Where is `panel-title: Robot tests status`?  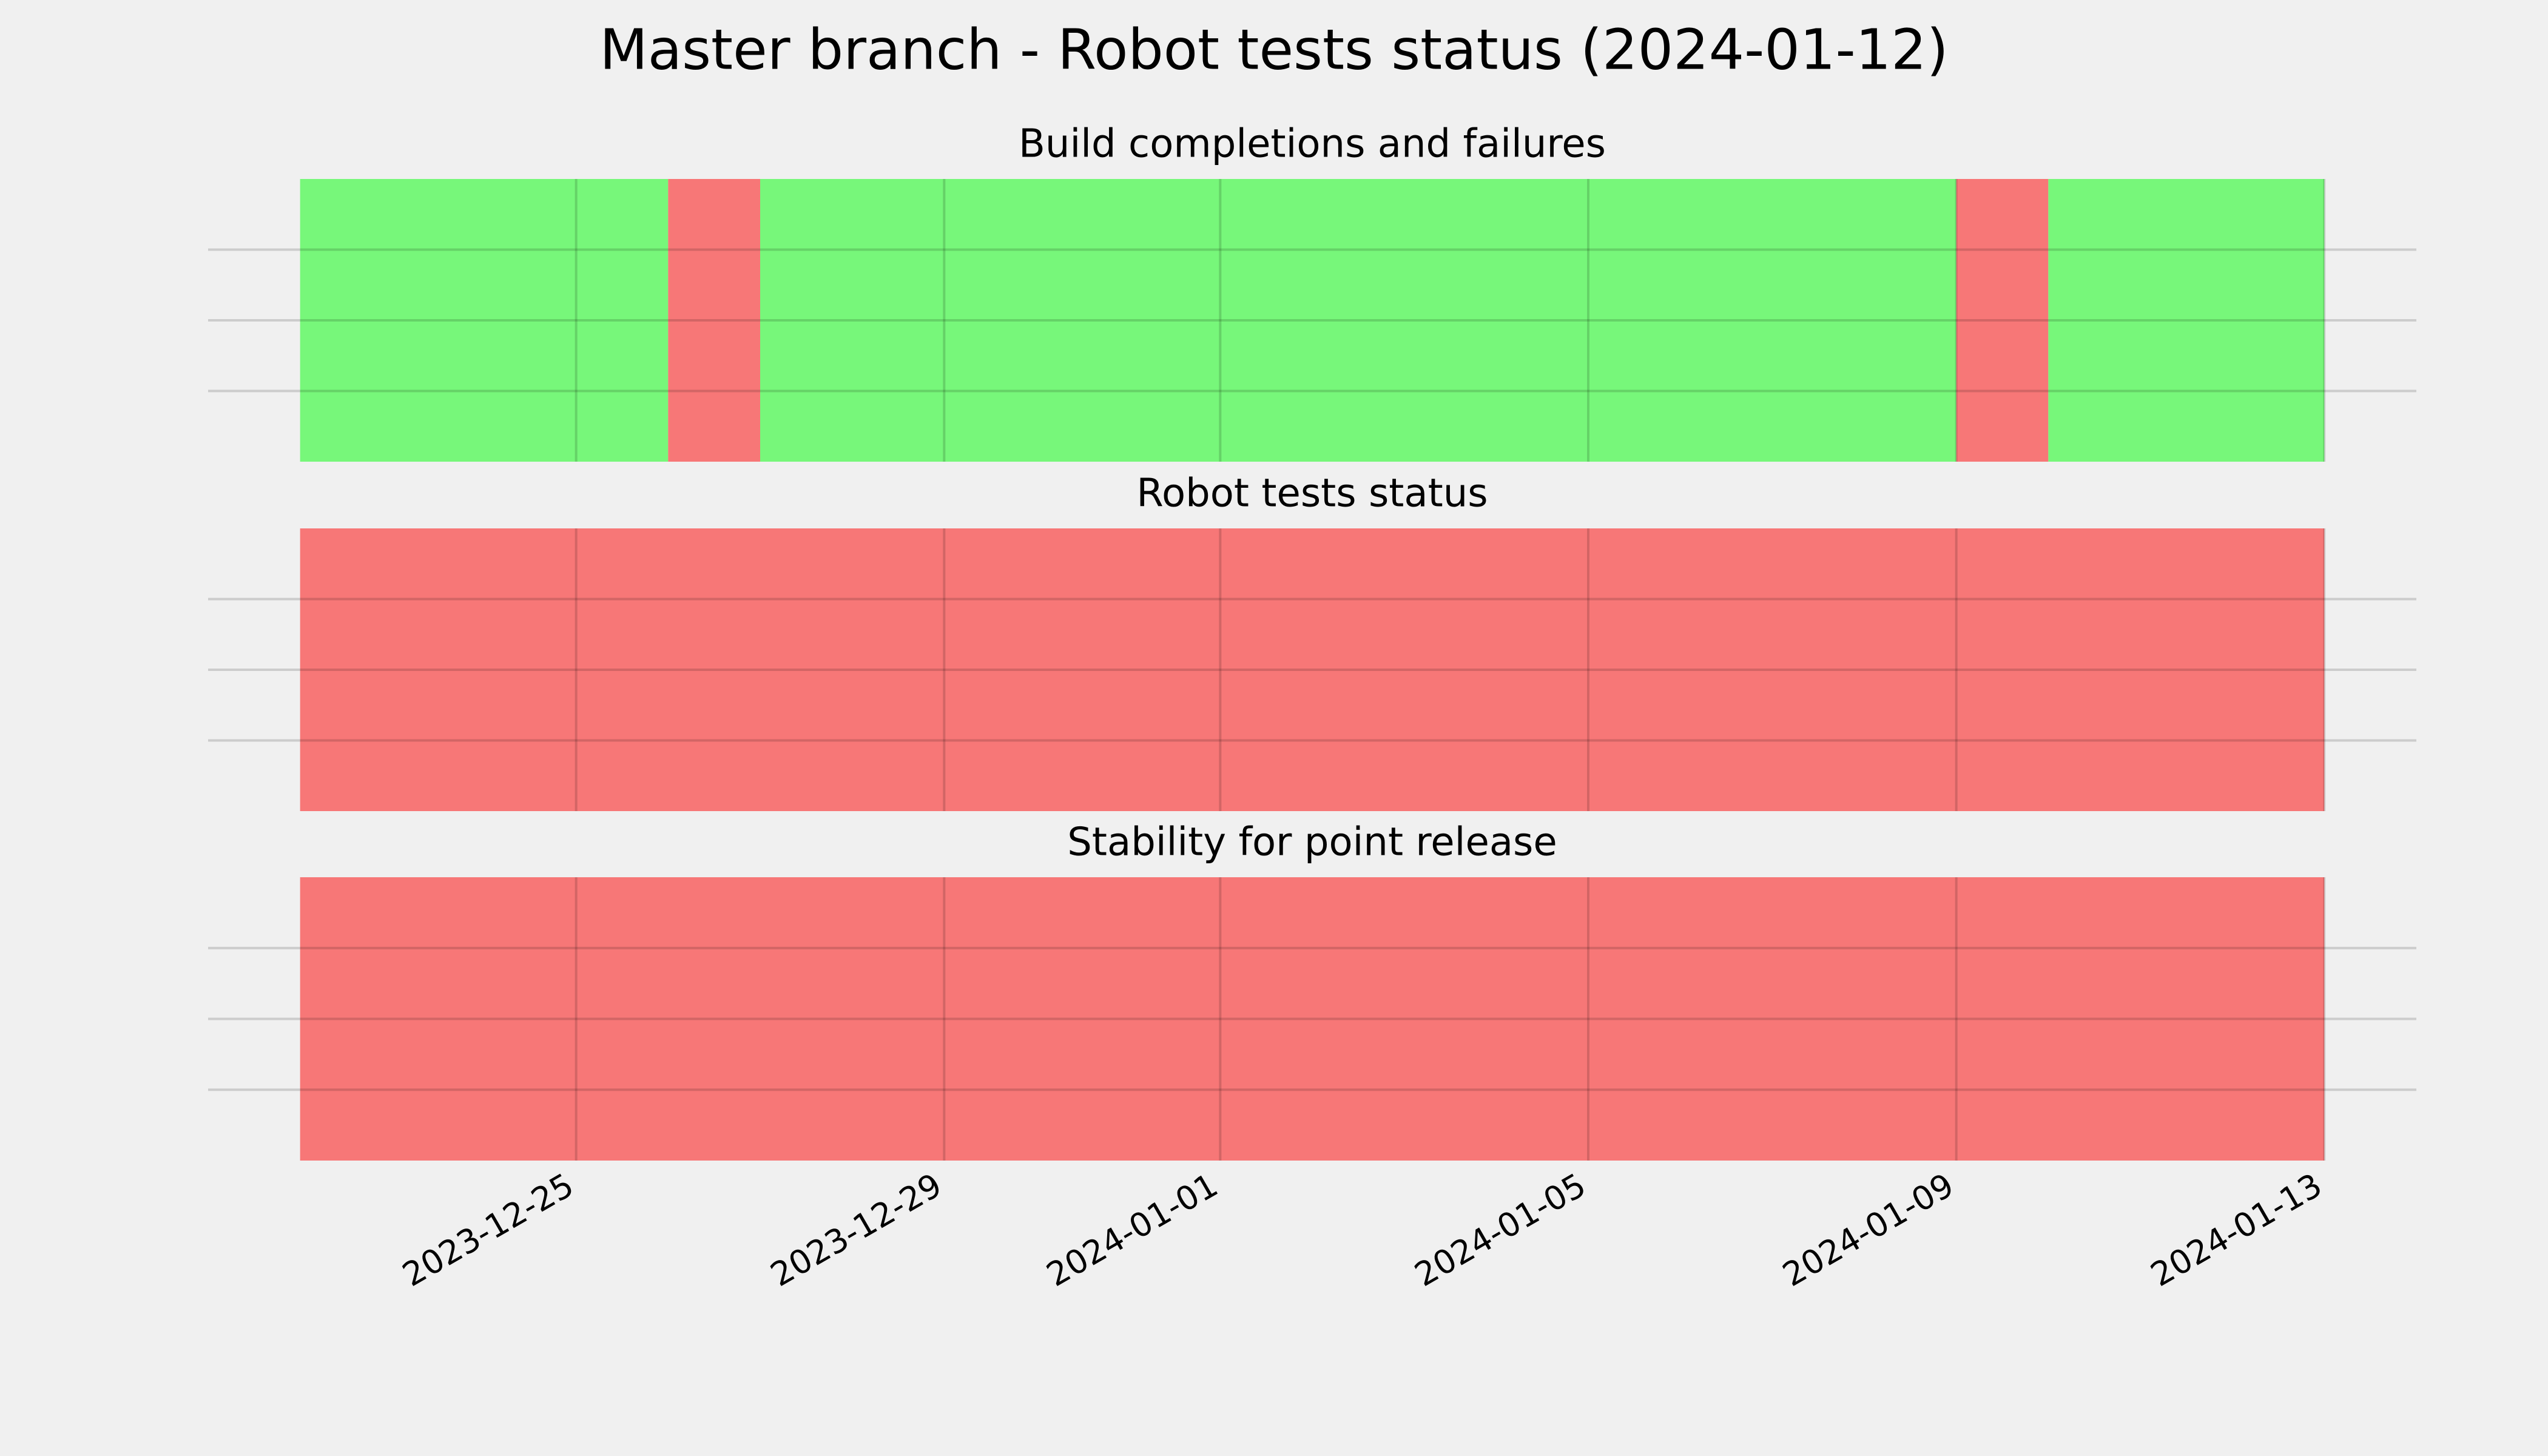
panel-title: Robot tests status is located at coordinates (1312, 493).